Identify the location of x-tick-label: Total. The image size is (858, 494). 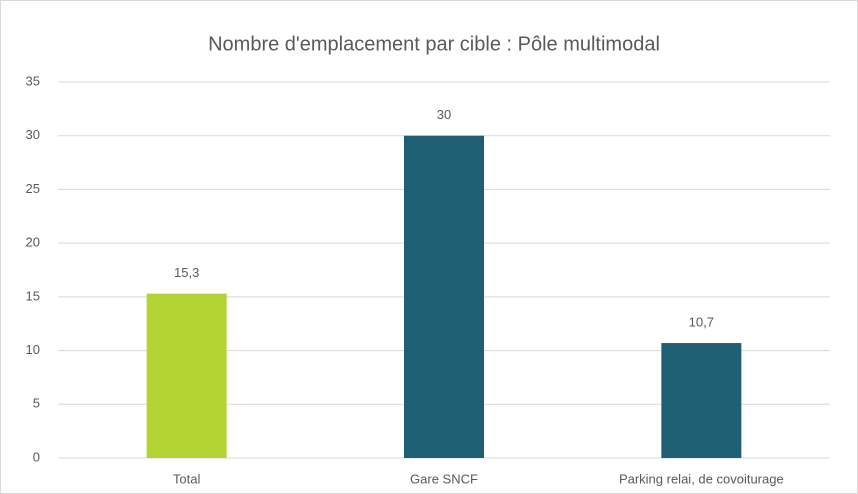
(187, 478).